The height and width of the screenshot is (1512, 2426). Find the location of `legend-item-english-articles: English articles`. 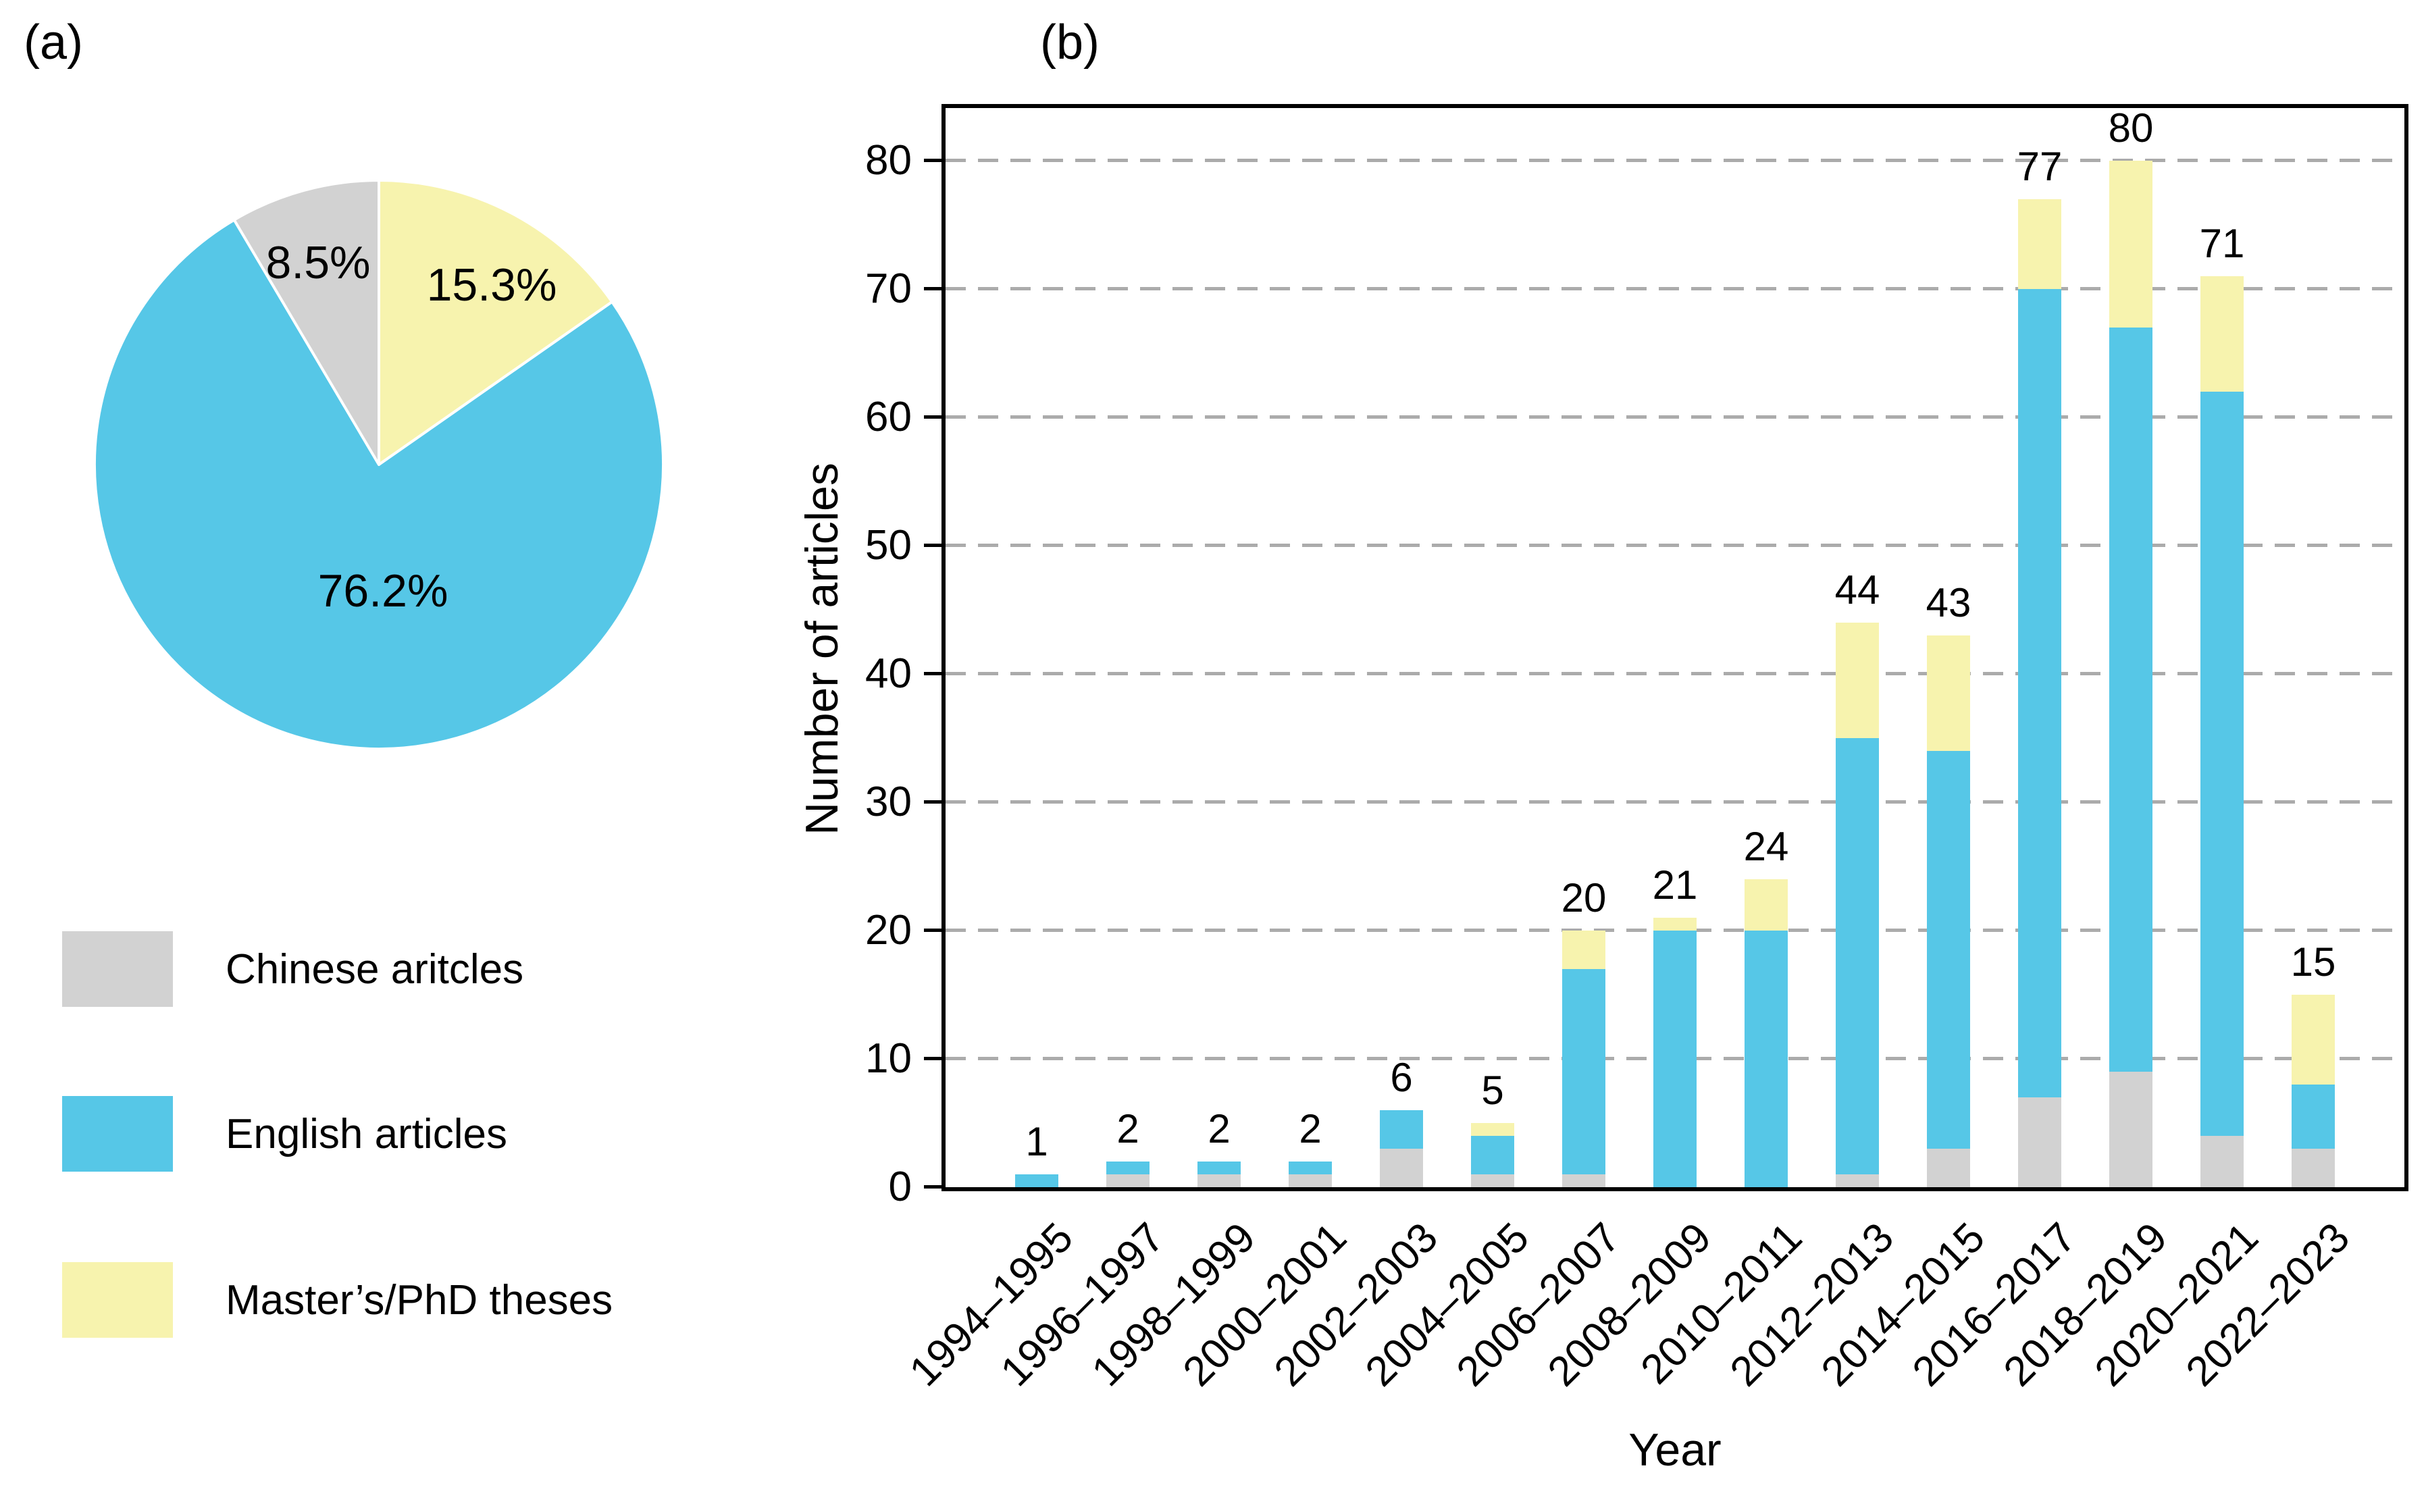

legend-item-english-articles: English articles is located at coordinates (284, 1133).